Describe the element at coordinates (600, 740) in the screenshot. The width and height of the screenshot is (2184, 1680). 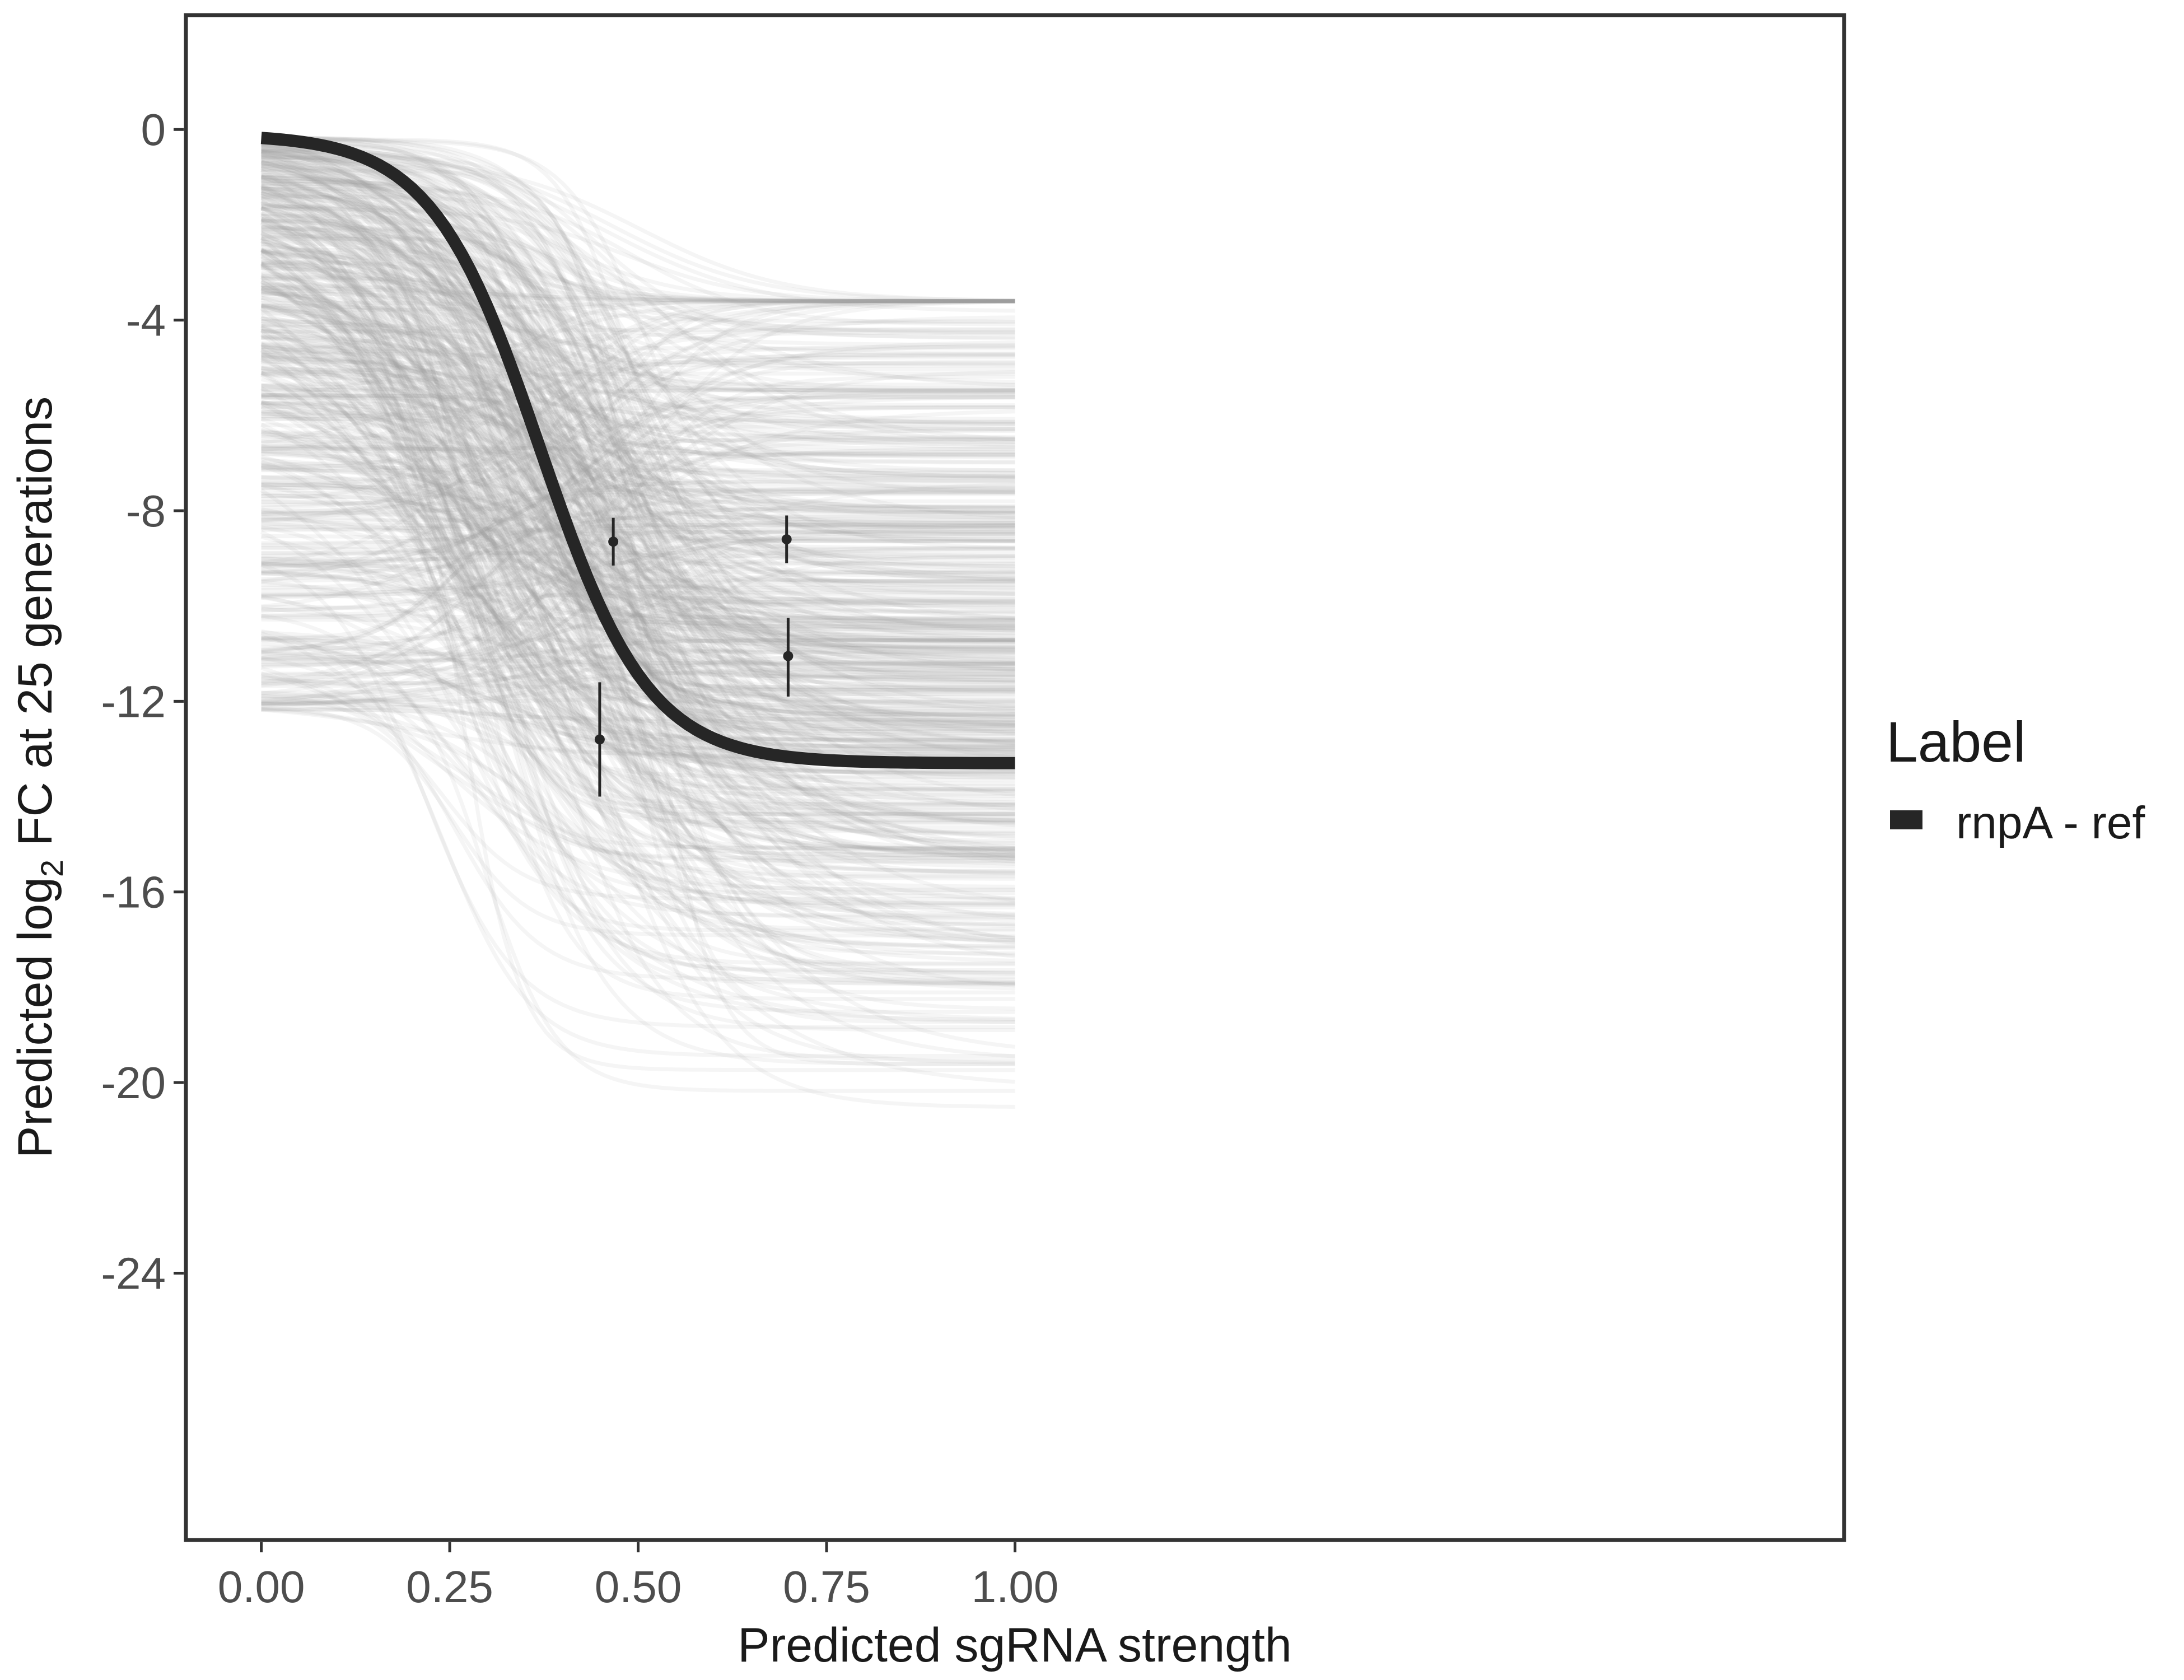
I see `observation-point` at that location.